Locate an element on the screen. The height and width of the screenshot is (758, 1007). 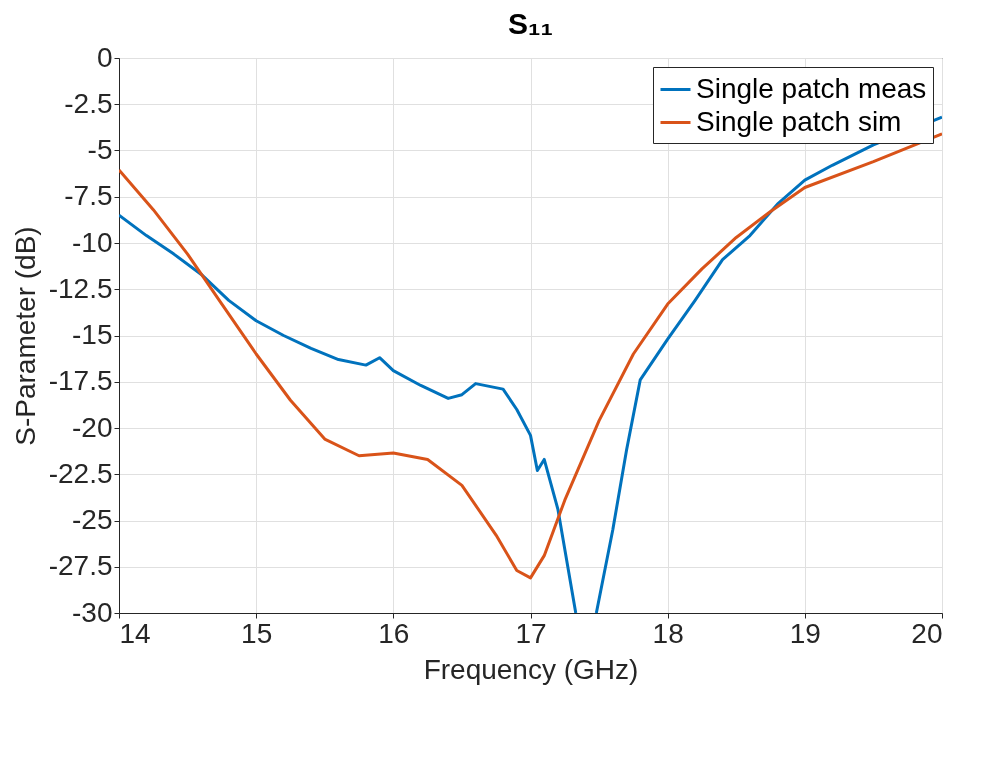
y-tick-label: -20 is located at coordinates (92, 427).